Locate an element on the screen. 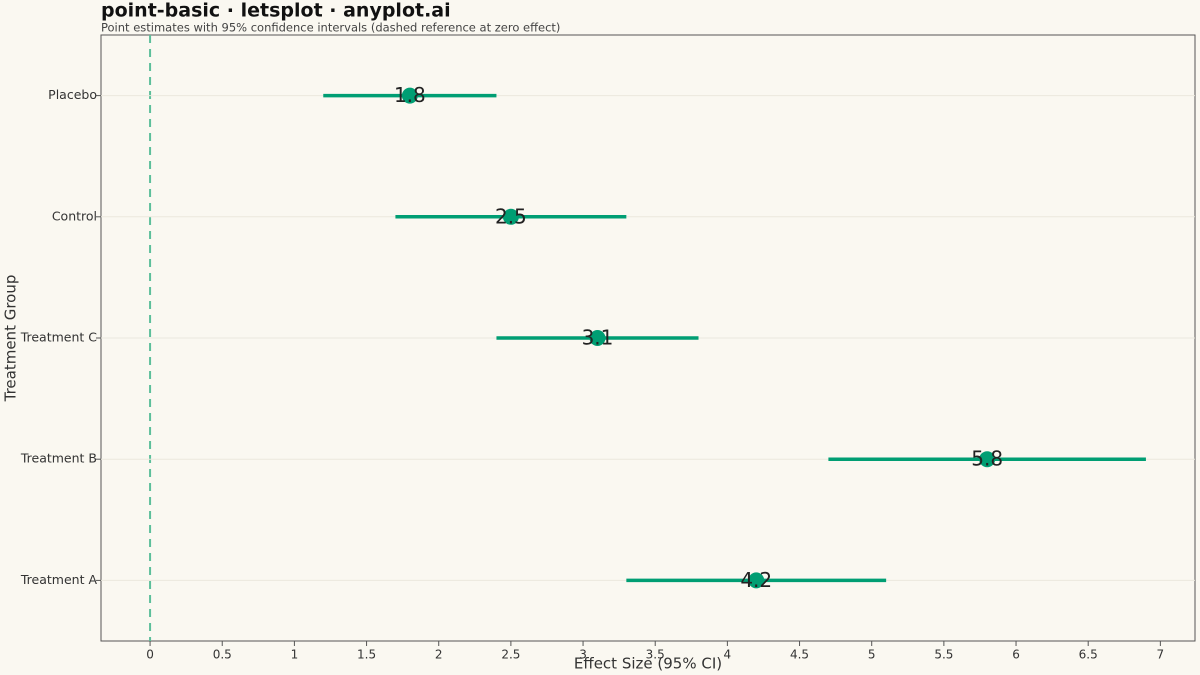 The width and height of the screenshot is (1200, 675). x-tick-label: 3 is located at coordinates (583, 655).